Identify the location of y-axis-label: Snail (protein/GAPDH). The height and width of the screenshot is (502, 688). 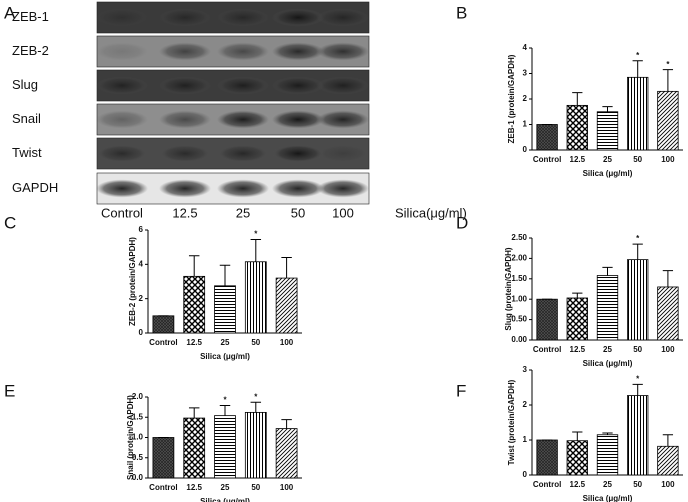
(130, 437).